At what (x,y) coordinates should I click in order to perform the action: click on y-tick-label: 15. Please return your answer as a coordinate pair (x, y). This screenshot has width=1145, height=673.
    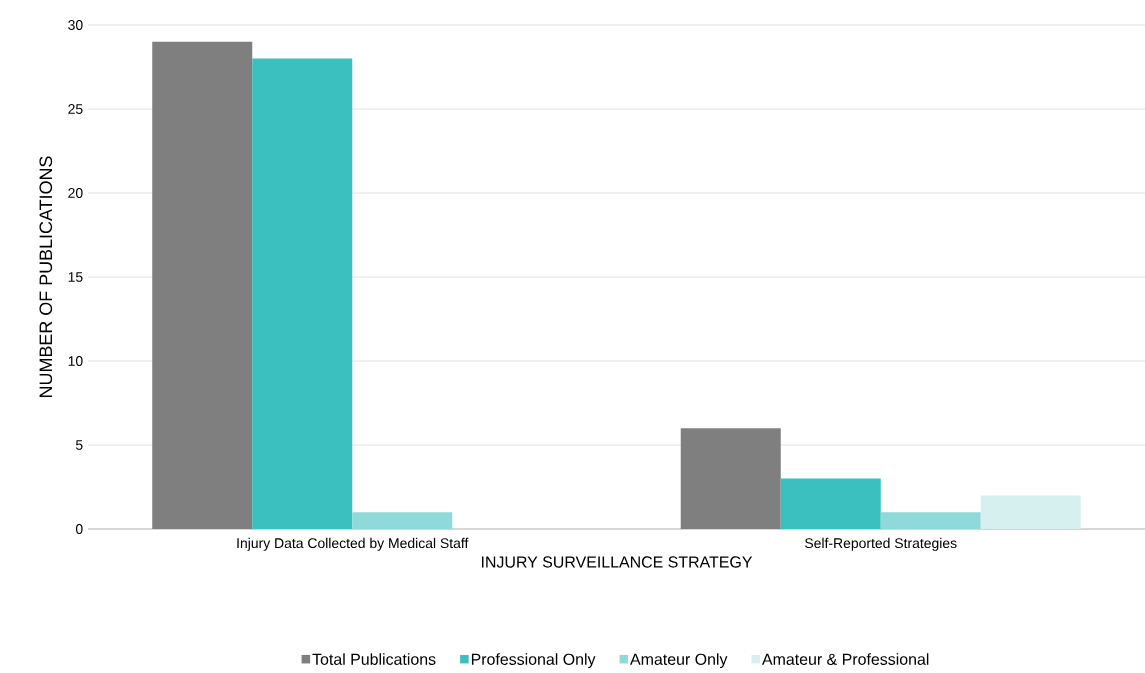
    Looking at the image, I should click on (75, 277).